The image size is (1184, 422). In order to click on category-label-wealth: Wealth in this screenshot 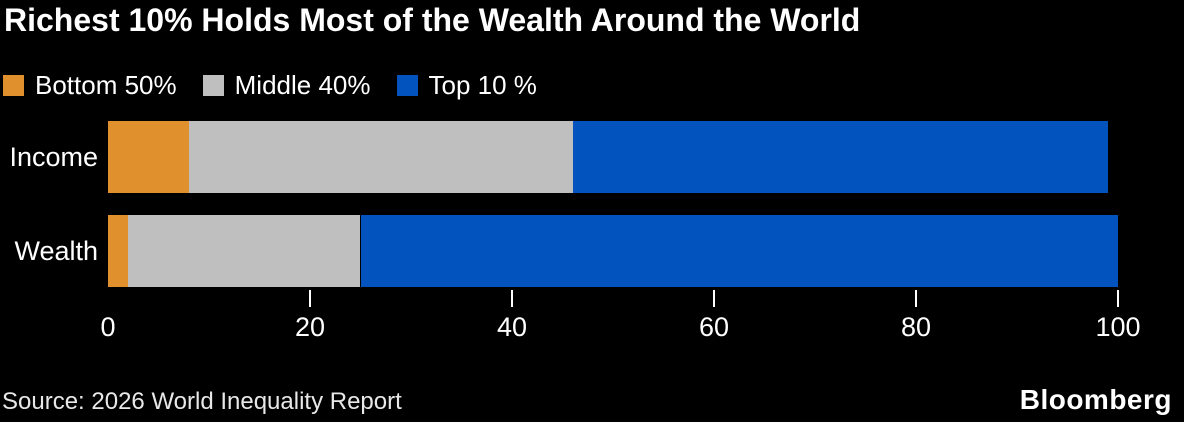, I will do `click(56, 251)`.